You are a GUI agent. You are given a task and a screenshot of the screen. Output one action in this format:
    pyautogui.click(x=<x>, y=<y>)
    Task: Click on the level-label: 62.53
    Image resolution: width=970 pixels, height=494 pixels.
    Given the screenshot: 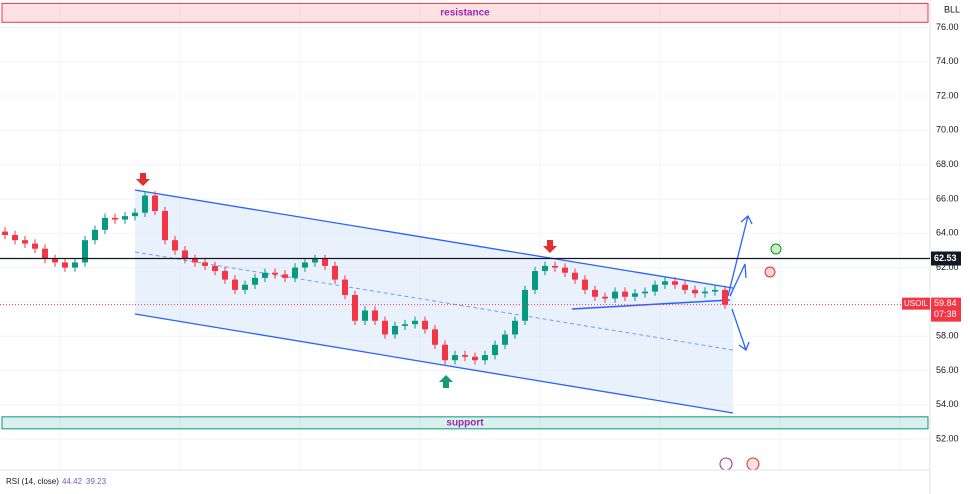 What is the action you would take?
    pyautogui.click(x=945, y=258)
    